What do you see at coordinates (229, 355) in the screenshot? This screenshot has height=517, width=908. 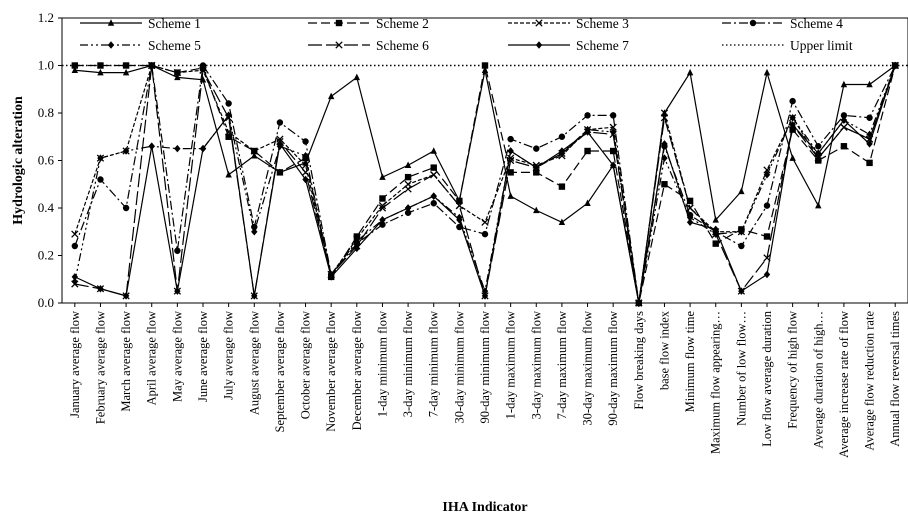 I see `x-tick-label: July average flow` at bounding box center [229, 355].